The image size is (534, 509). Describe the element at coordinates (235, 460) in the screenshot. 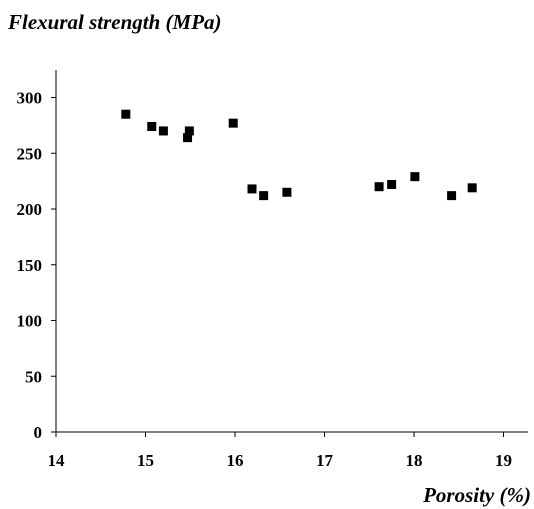

I see `x-tick-label: 16` at that location.